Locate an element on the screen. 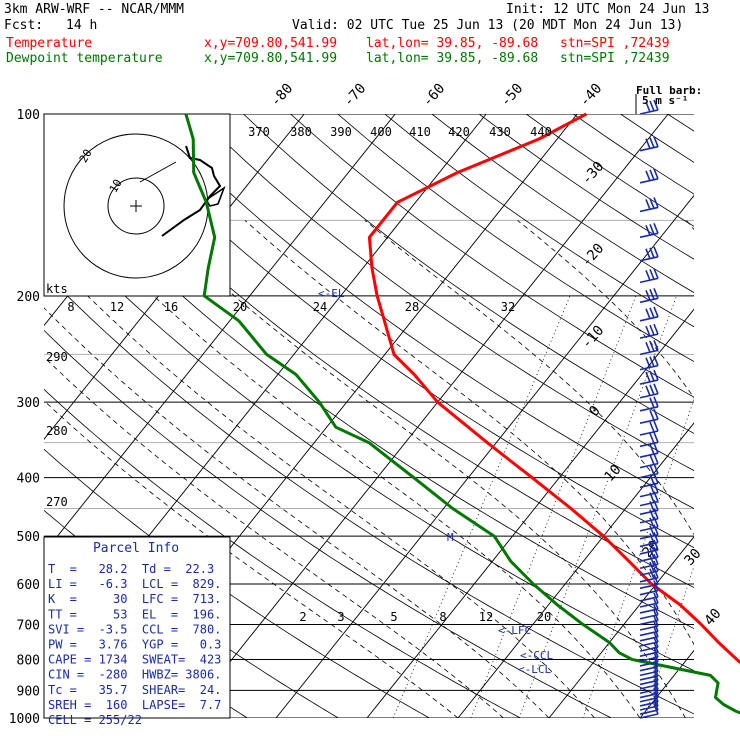 This screenshot has width=740, height=740. temperature-legend-label: Temperature is located at coordinates (49, 43).